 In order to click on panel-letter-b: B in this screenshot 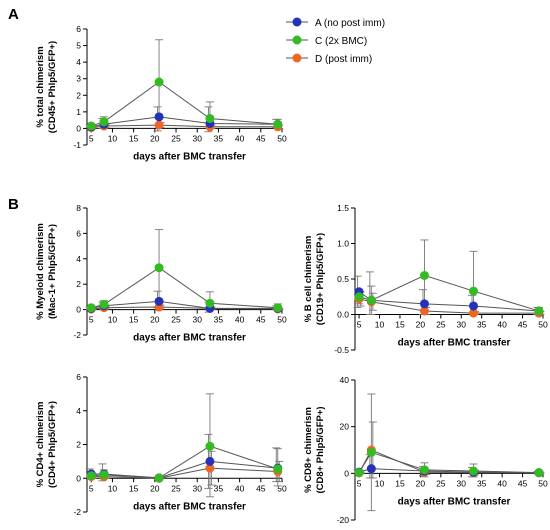, I will do `click(13, 204)`.